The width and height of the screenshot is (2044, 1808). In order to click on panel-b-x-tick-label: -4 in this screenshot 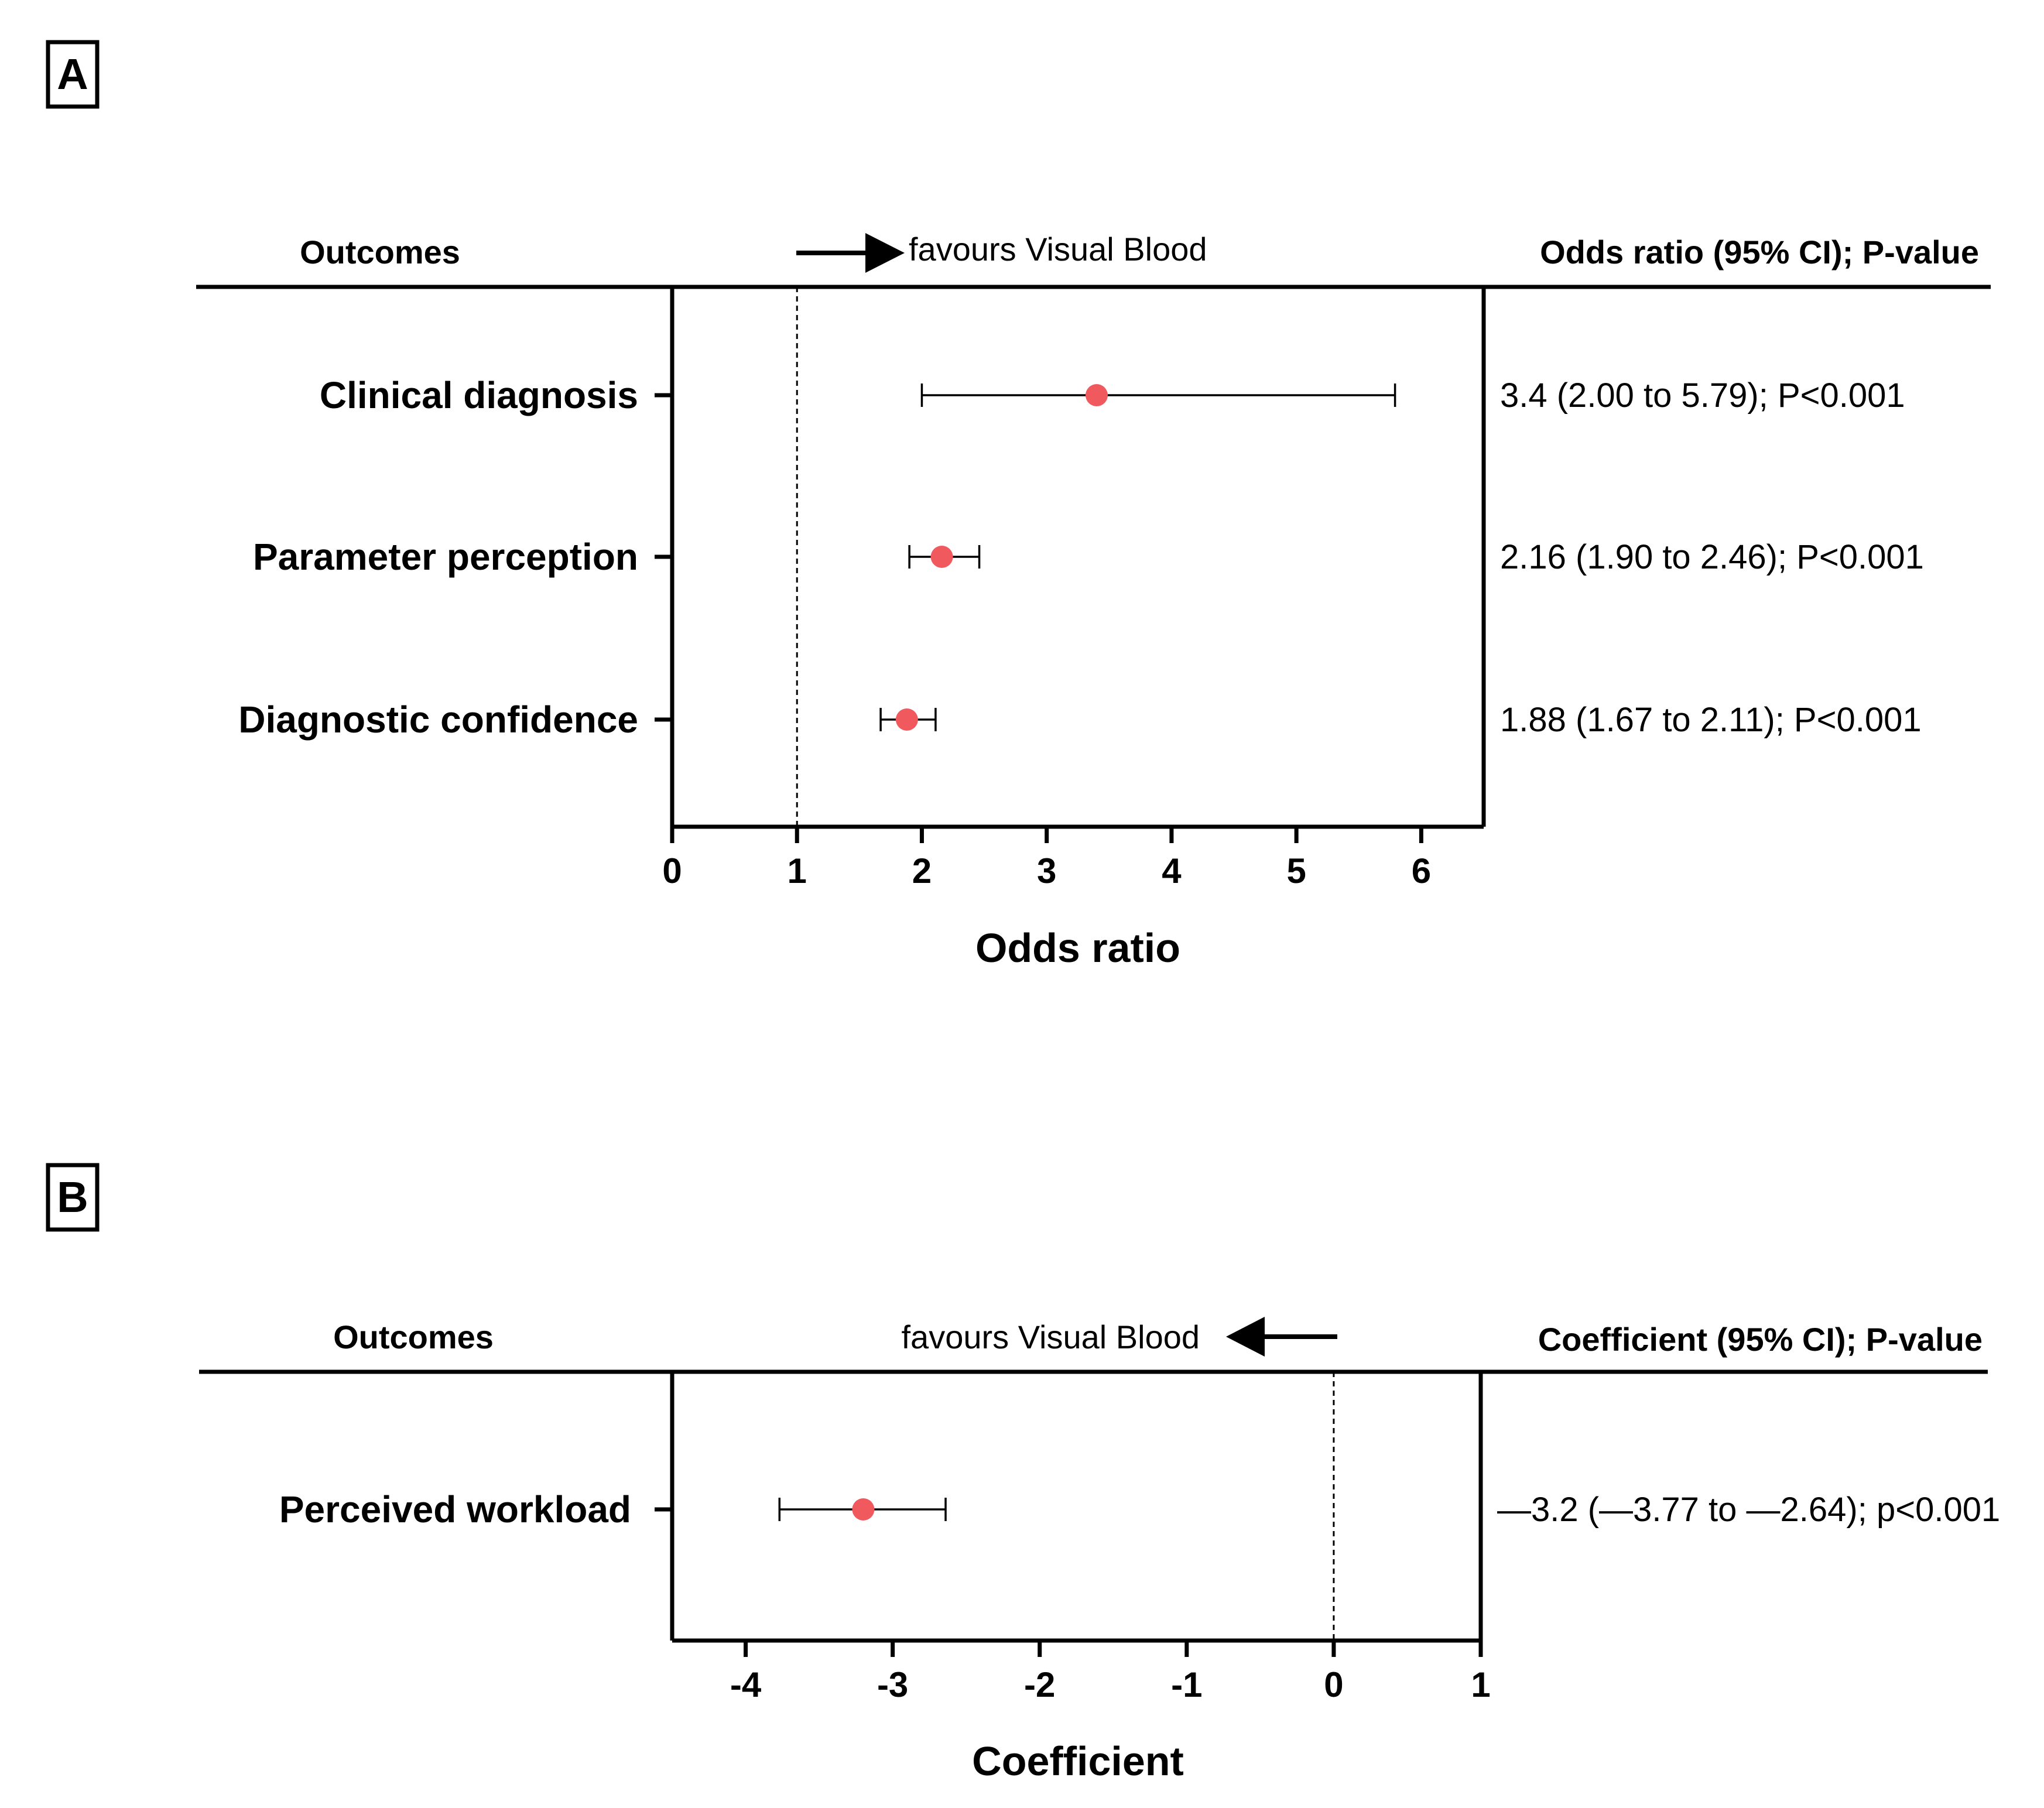, I will do `click(746, 1684)`.